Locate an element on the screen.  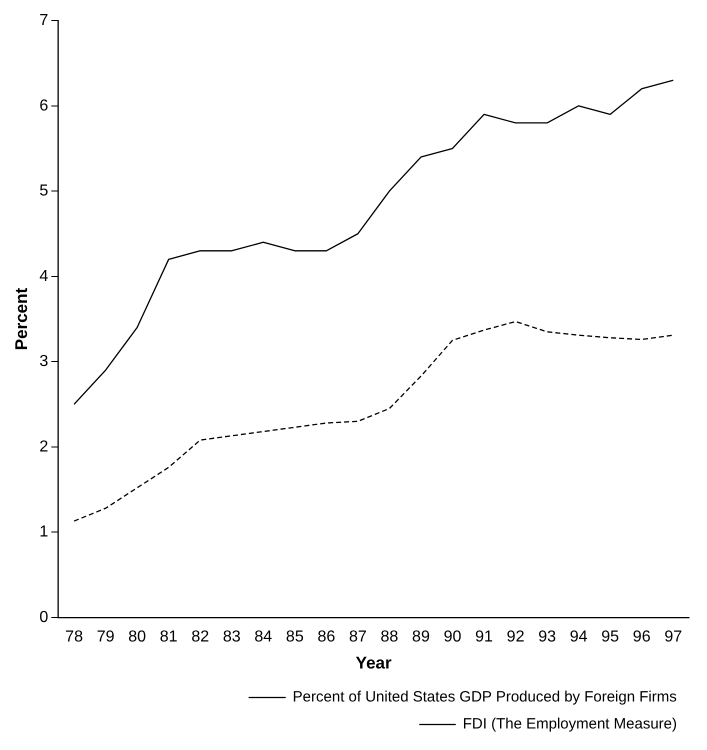
legend-label: FDI (The Employment Measure) is located at coordinates (570, 724).